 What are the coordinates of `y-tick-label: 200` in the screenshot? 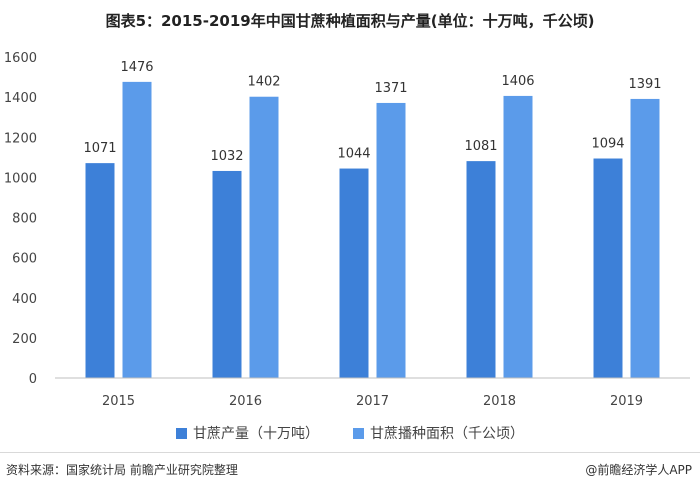 It's located at (24, 339).